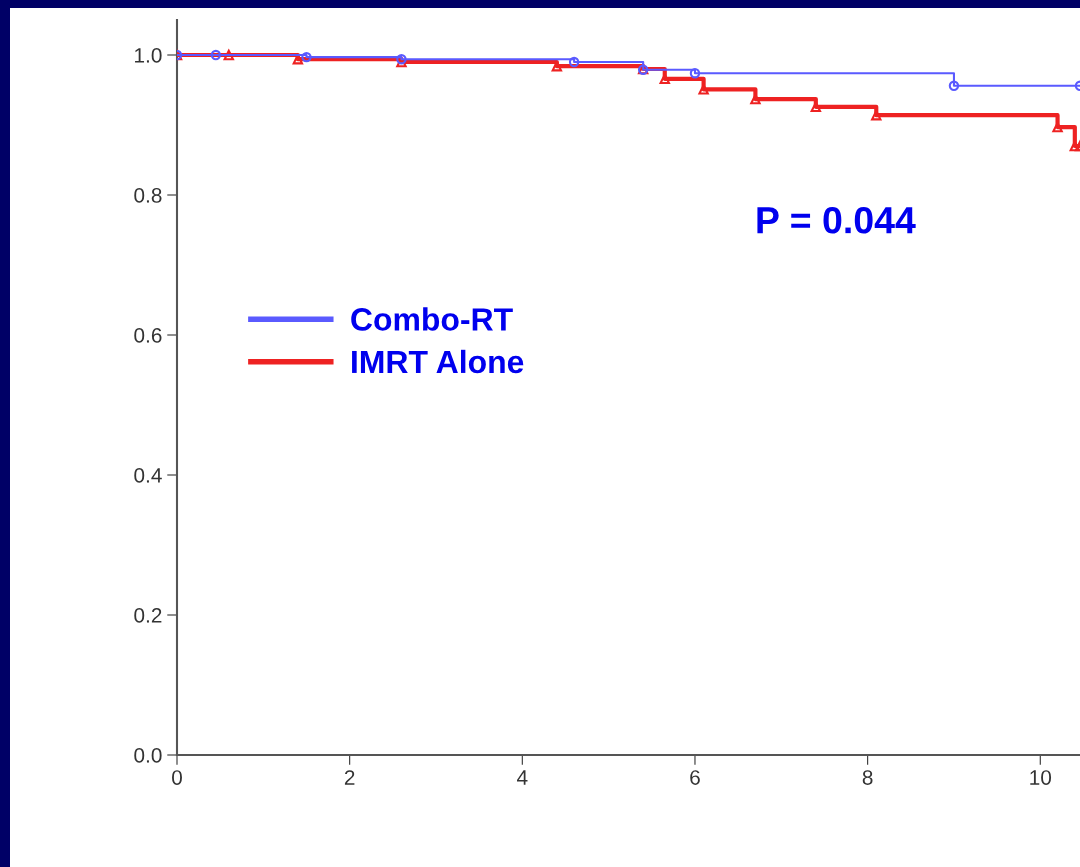  What do you see at coordinates (148, 335) in the screenshot?
I see `y-tick-label: 0.6` at bounding box center [148, 335].